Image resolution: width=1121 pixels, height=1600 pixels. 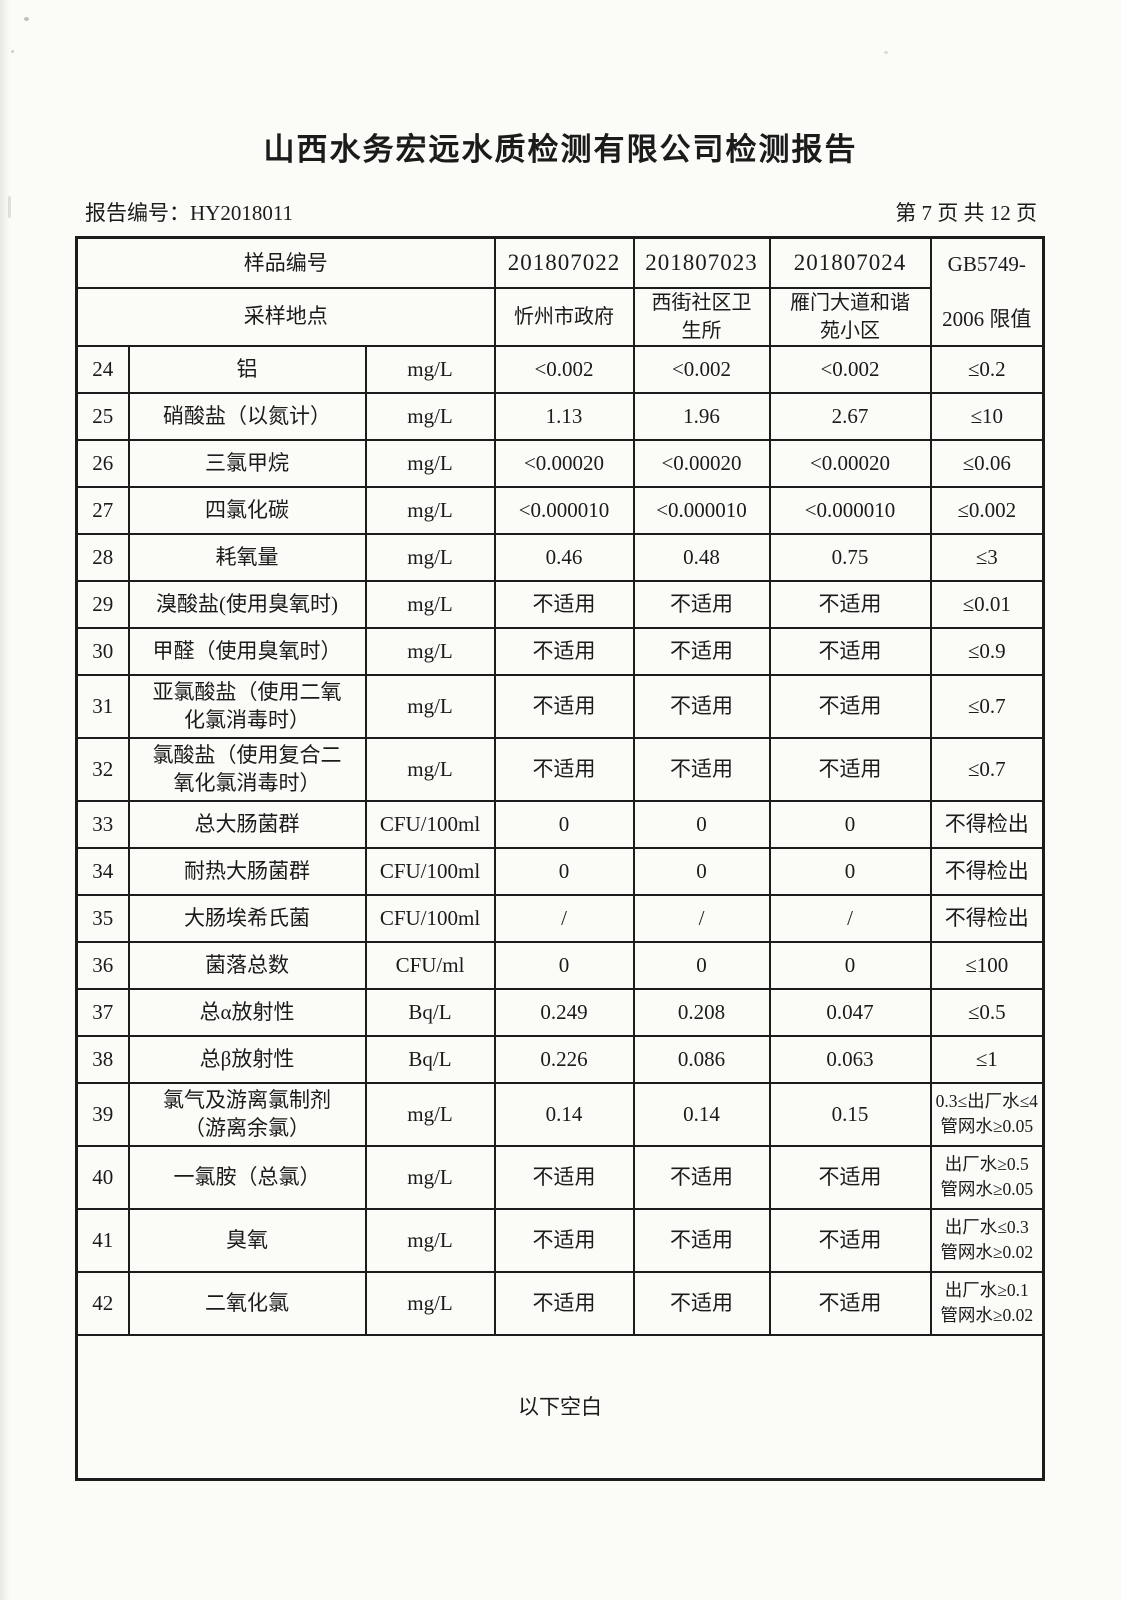 I want to click on sample-3-value-cell: 0.047, so click(x=850, y=1012).